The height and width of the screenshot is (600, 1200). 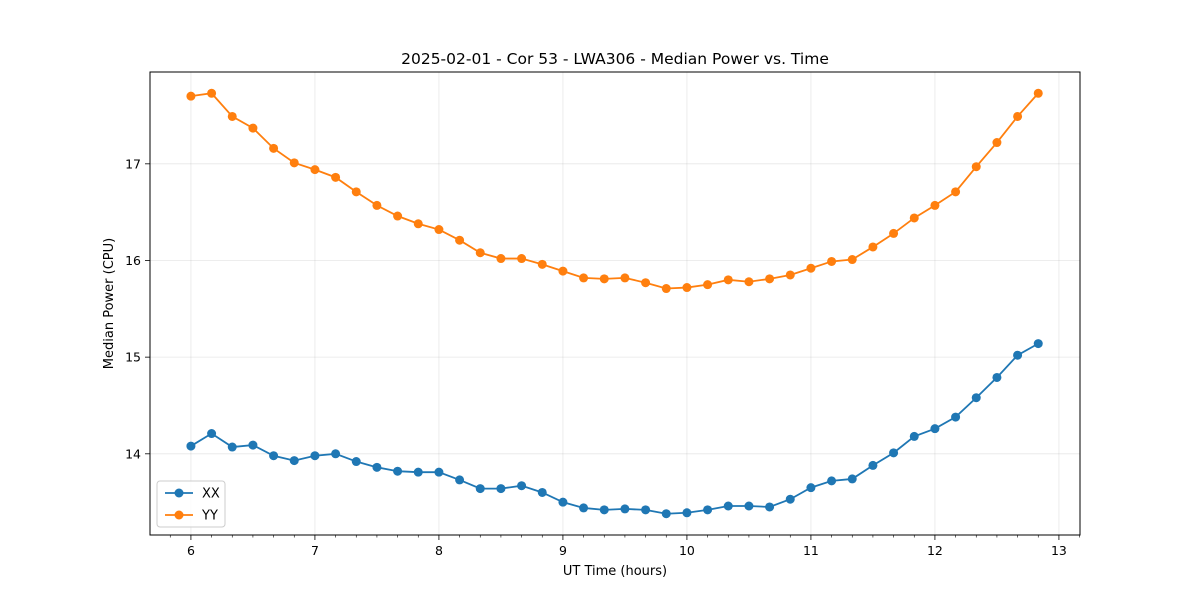 What do you see at coordinates (687, 550) in the screenshot?
I see `x-tick-label: 10` at bounding box center [687, 550].